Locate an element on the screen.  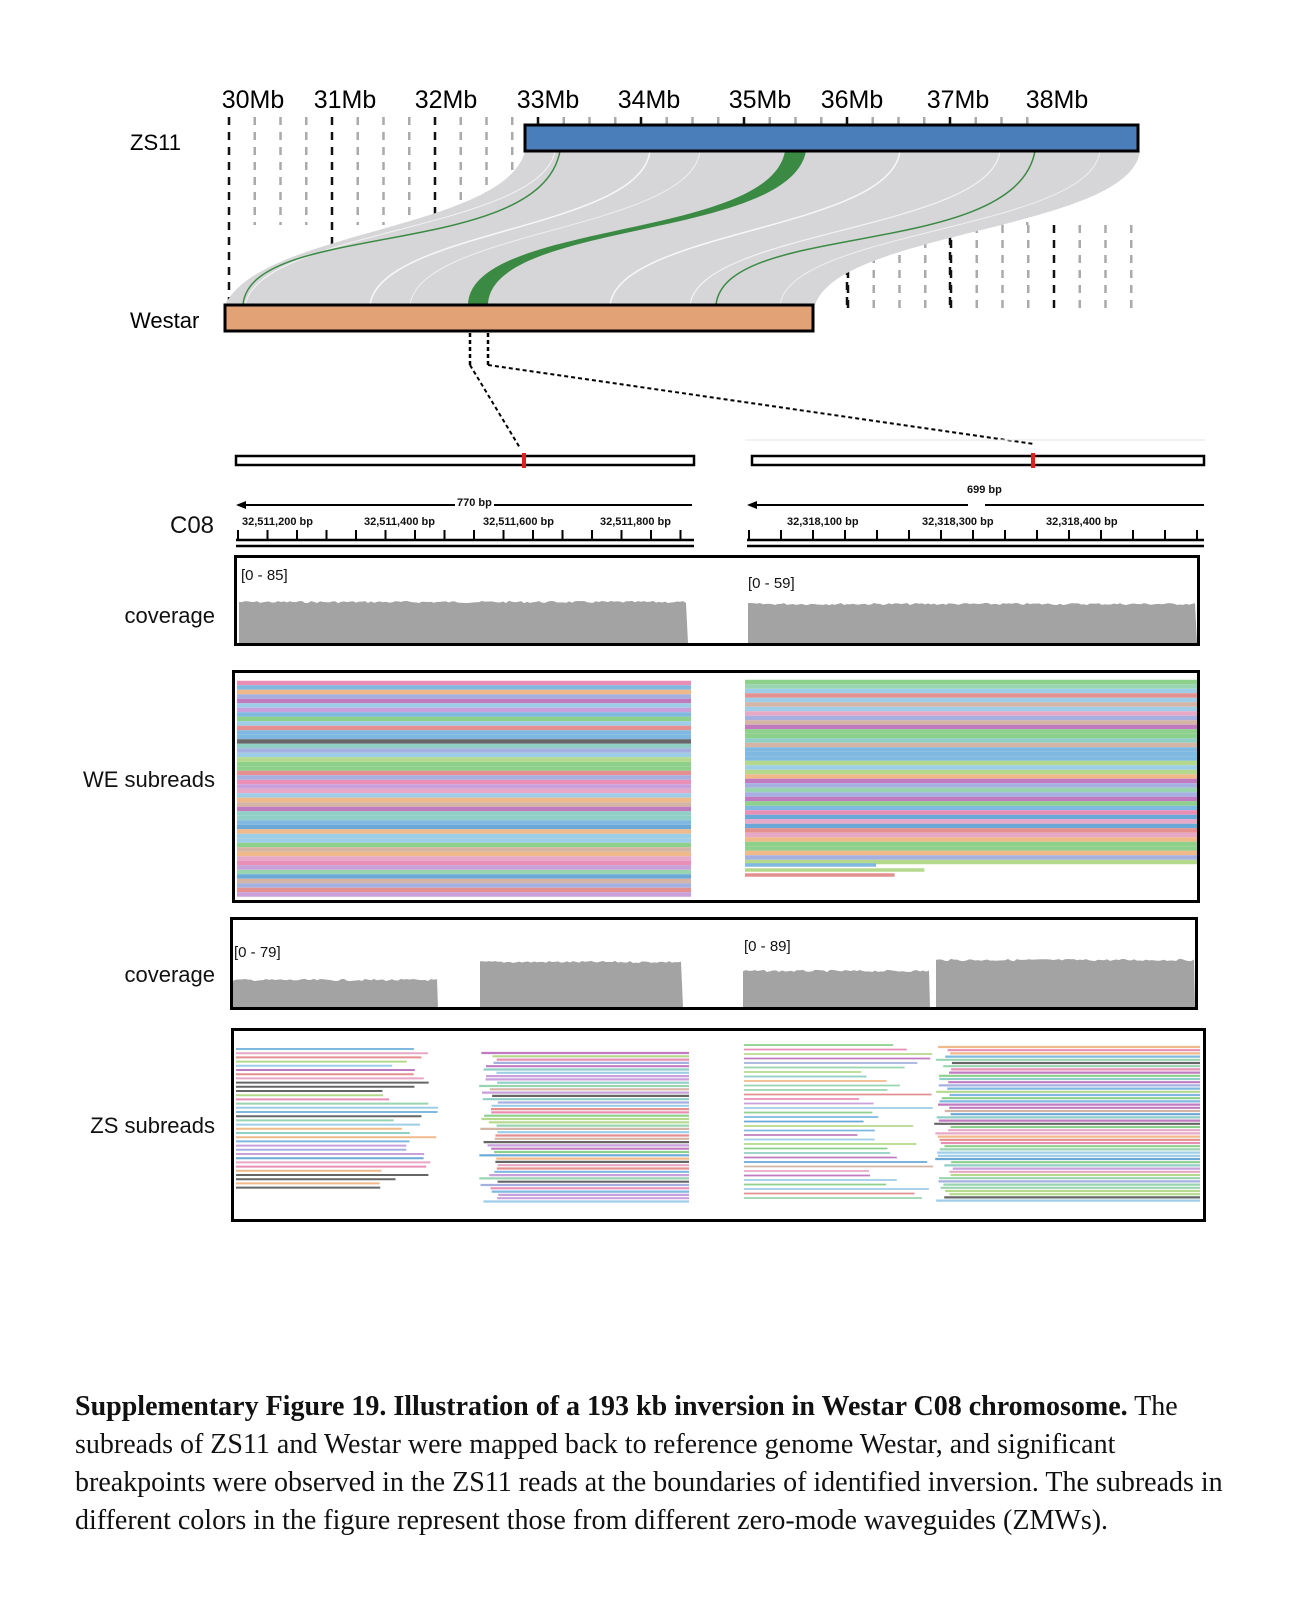
coverage-range-right: [0 - 89] is located at coordinates (767, 946).